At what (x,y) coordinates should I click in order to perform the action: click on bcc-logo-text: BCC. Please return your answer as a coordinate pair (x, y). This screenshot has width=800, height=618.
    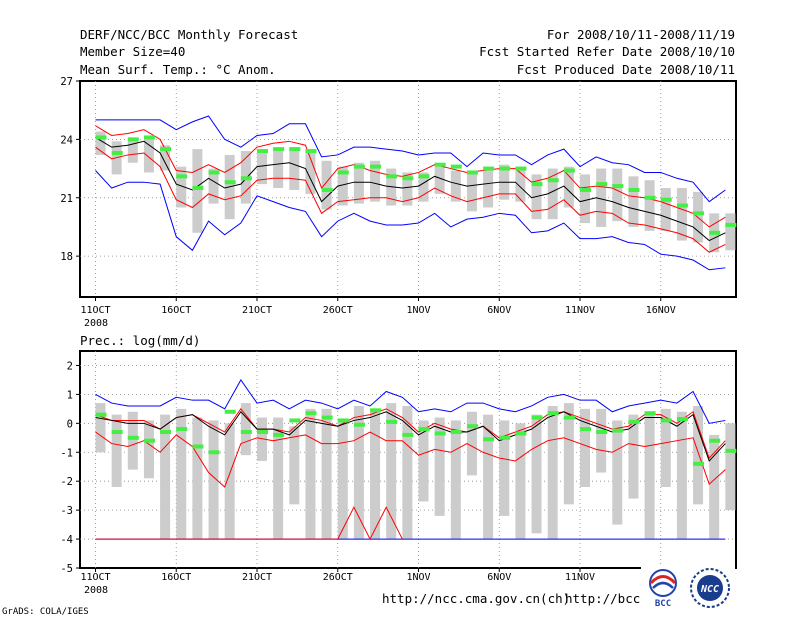
    Looking at the image, I should click on (663, 604).